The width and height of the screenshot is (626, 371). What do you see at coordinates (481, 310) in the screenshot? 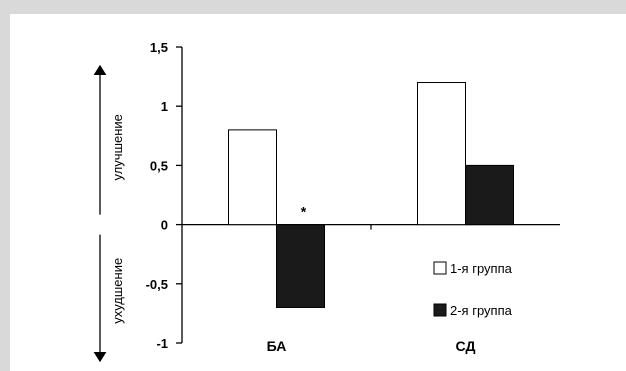
I see `legend-label-2: 2-я группа` at bounding box center [481, 310].